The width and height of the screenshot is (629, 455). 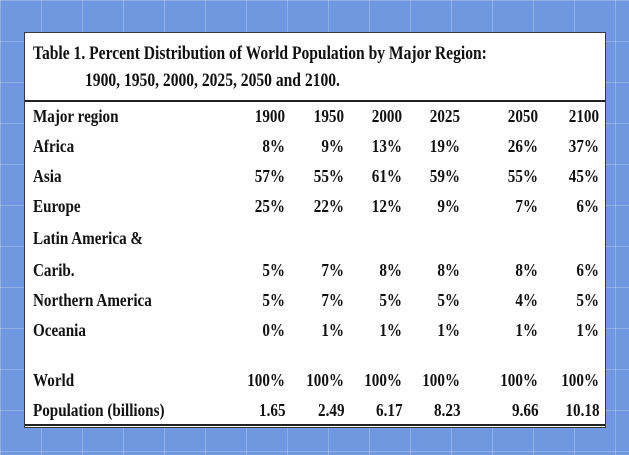 I want to click on header-year-2025: 2025, so click(x=444, y=116).